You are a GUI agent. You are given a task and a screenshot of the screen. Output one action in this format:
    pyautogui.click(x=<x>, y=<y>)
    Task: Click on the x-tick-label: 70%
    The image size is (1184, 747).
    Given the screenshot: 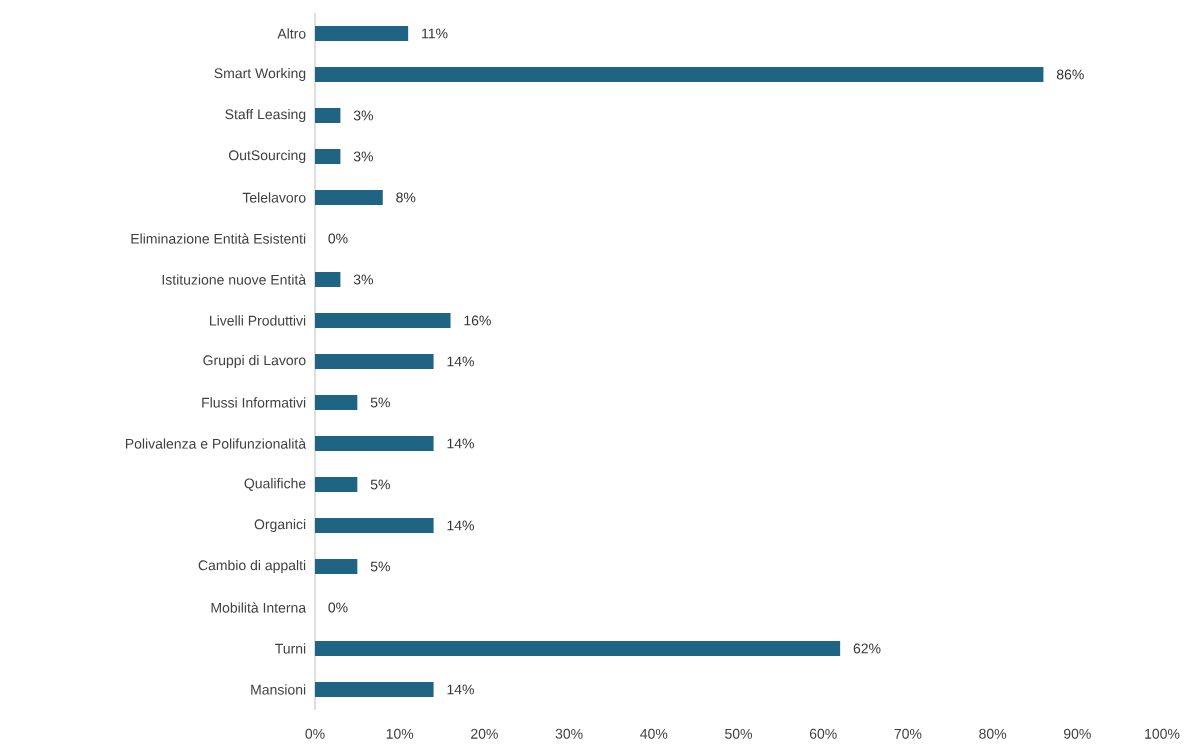 What is the action you would take?
    pyautogui.click(x=908, y=733)
    